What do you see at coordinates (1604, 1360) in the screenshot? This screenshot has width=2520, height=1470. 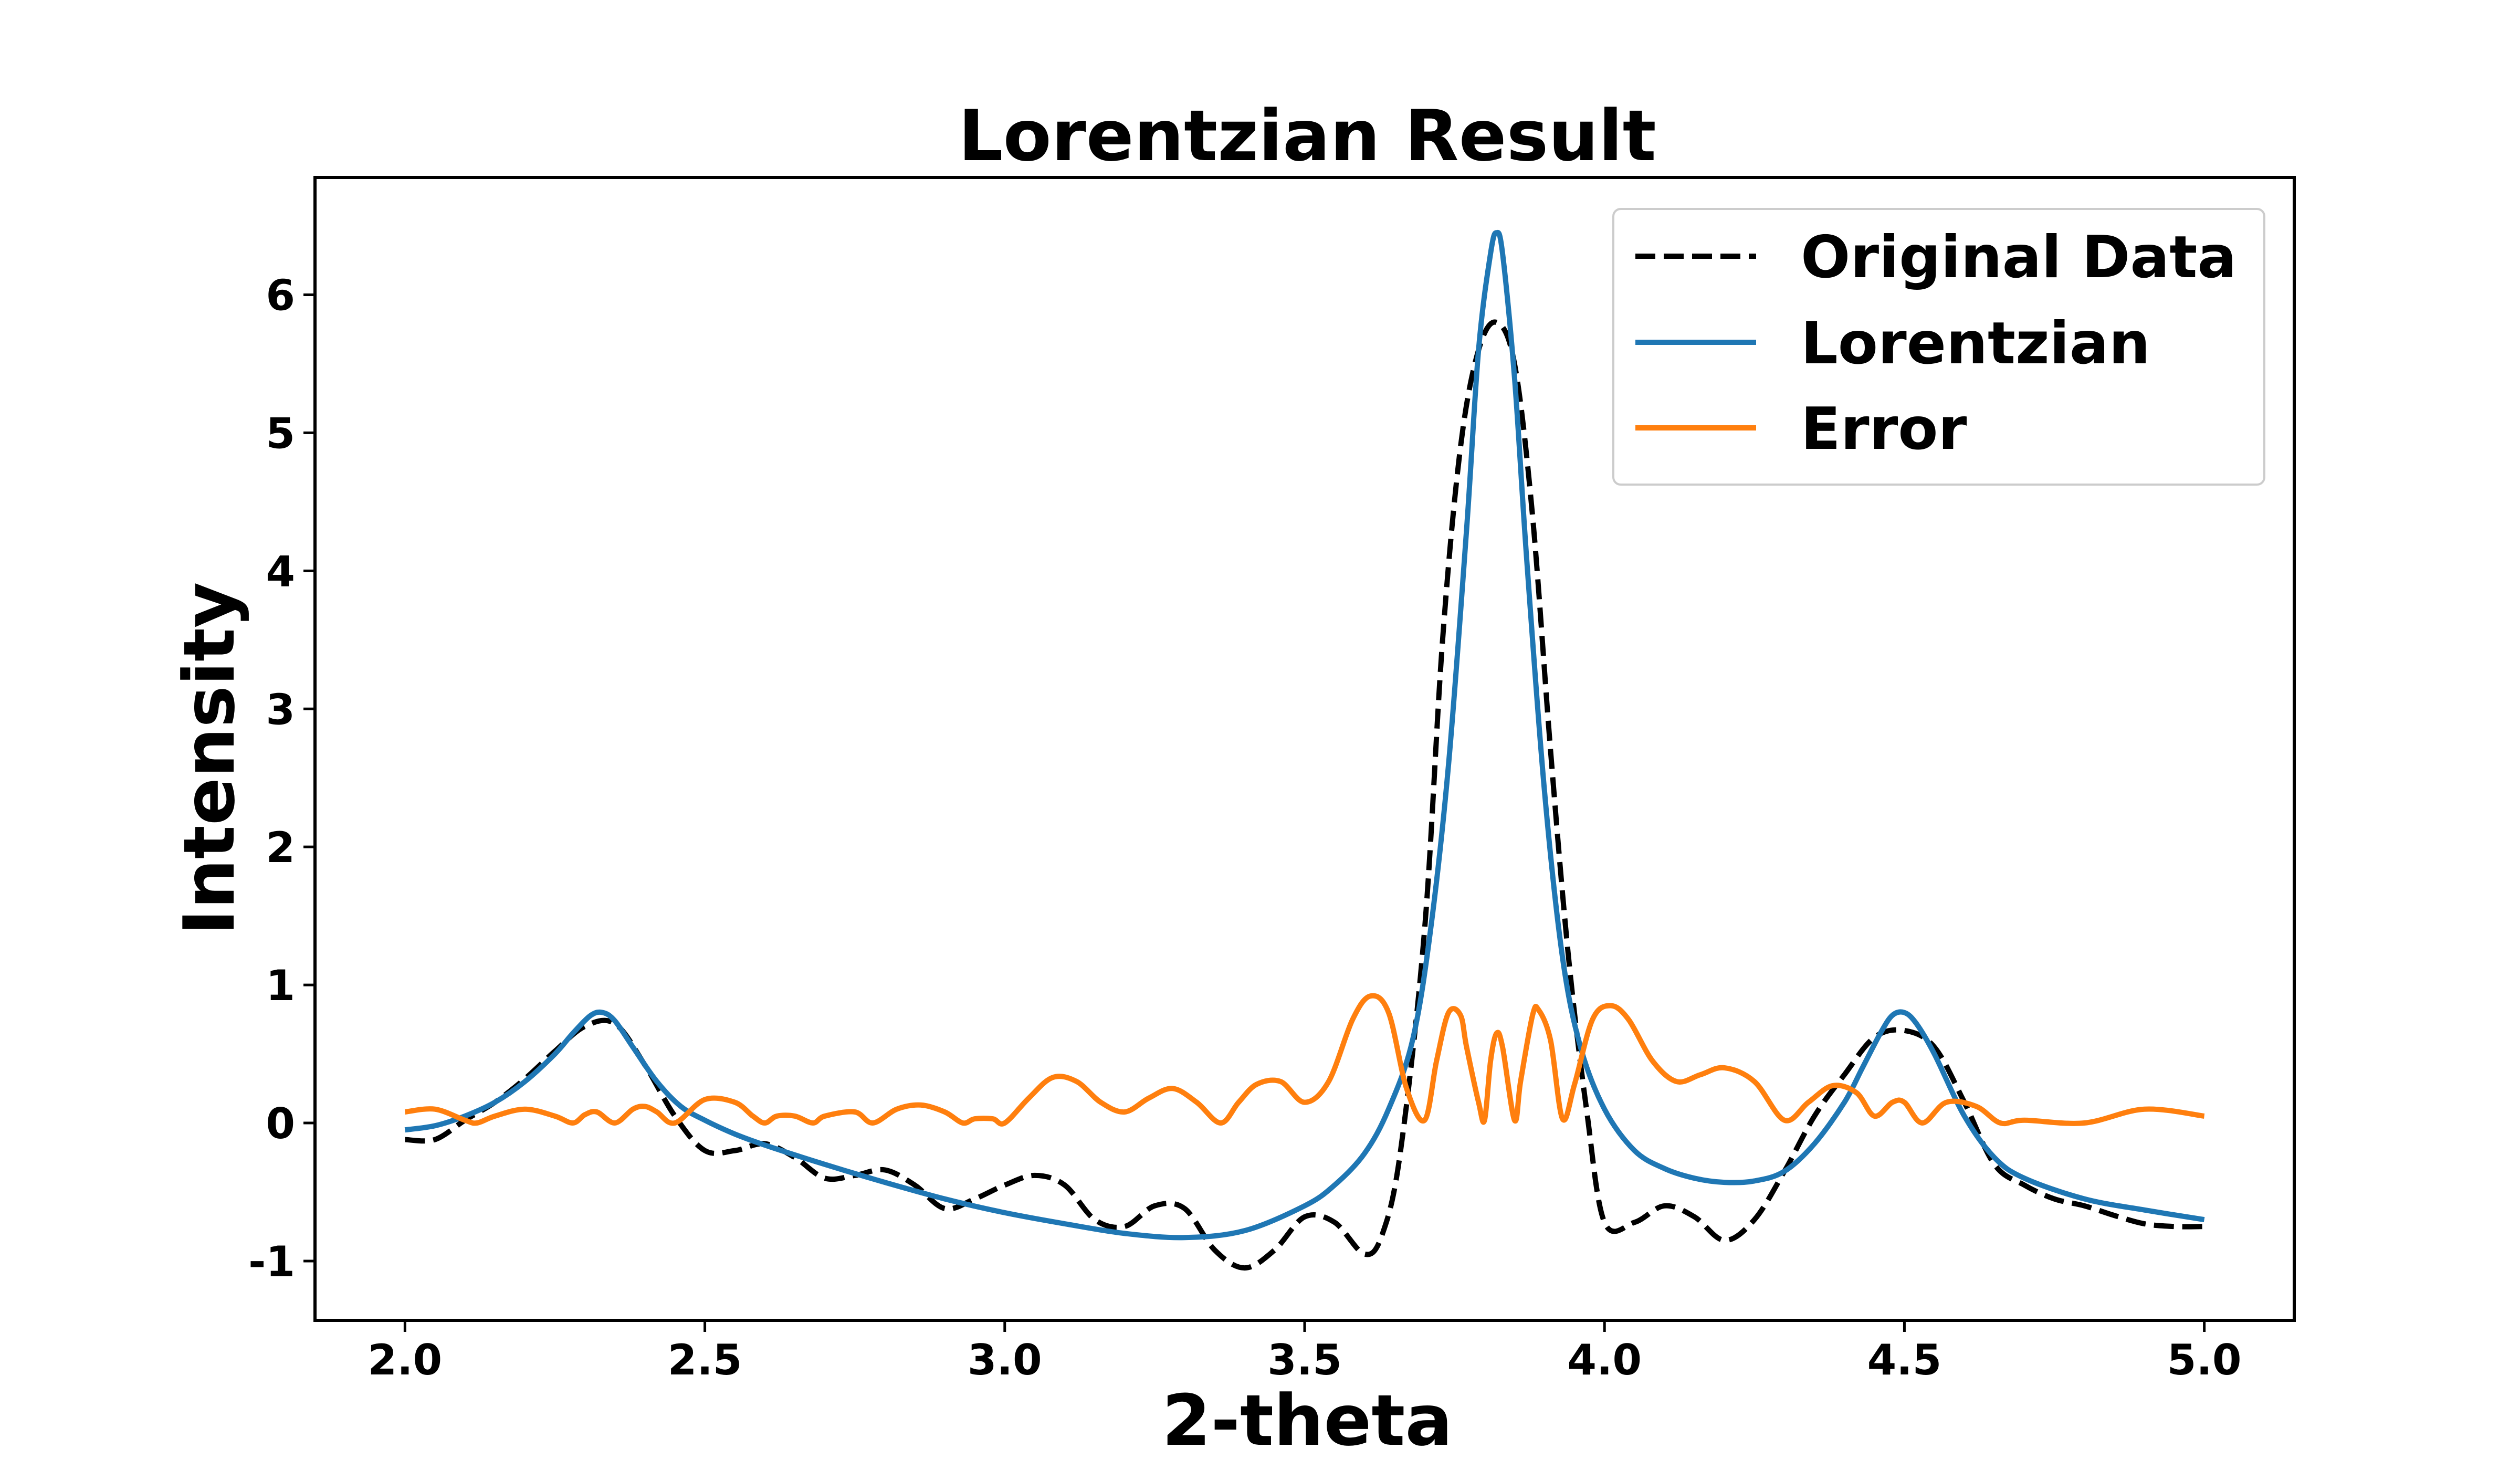 I see `x-tick-label: 4.0` at bounding box center [1604, 1360].